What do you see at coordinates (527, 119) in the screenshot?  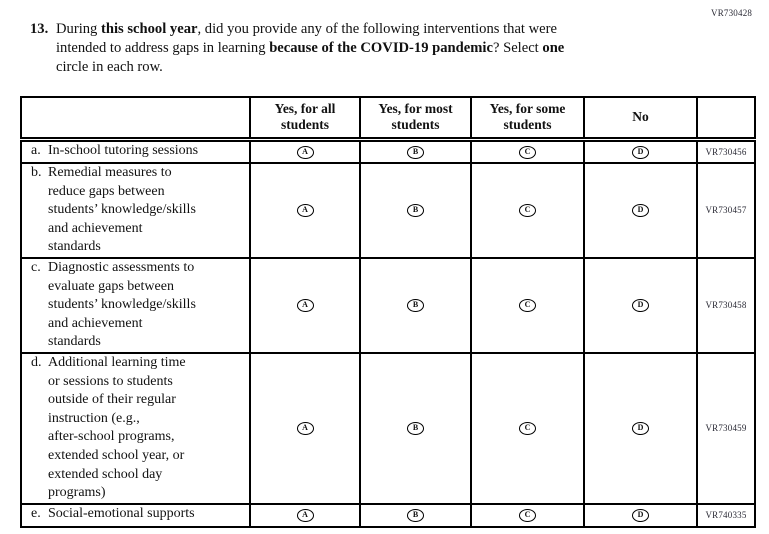 I see `column-header-yes-some-students: Yes, for some students` at bounding box center [527, 119].